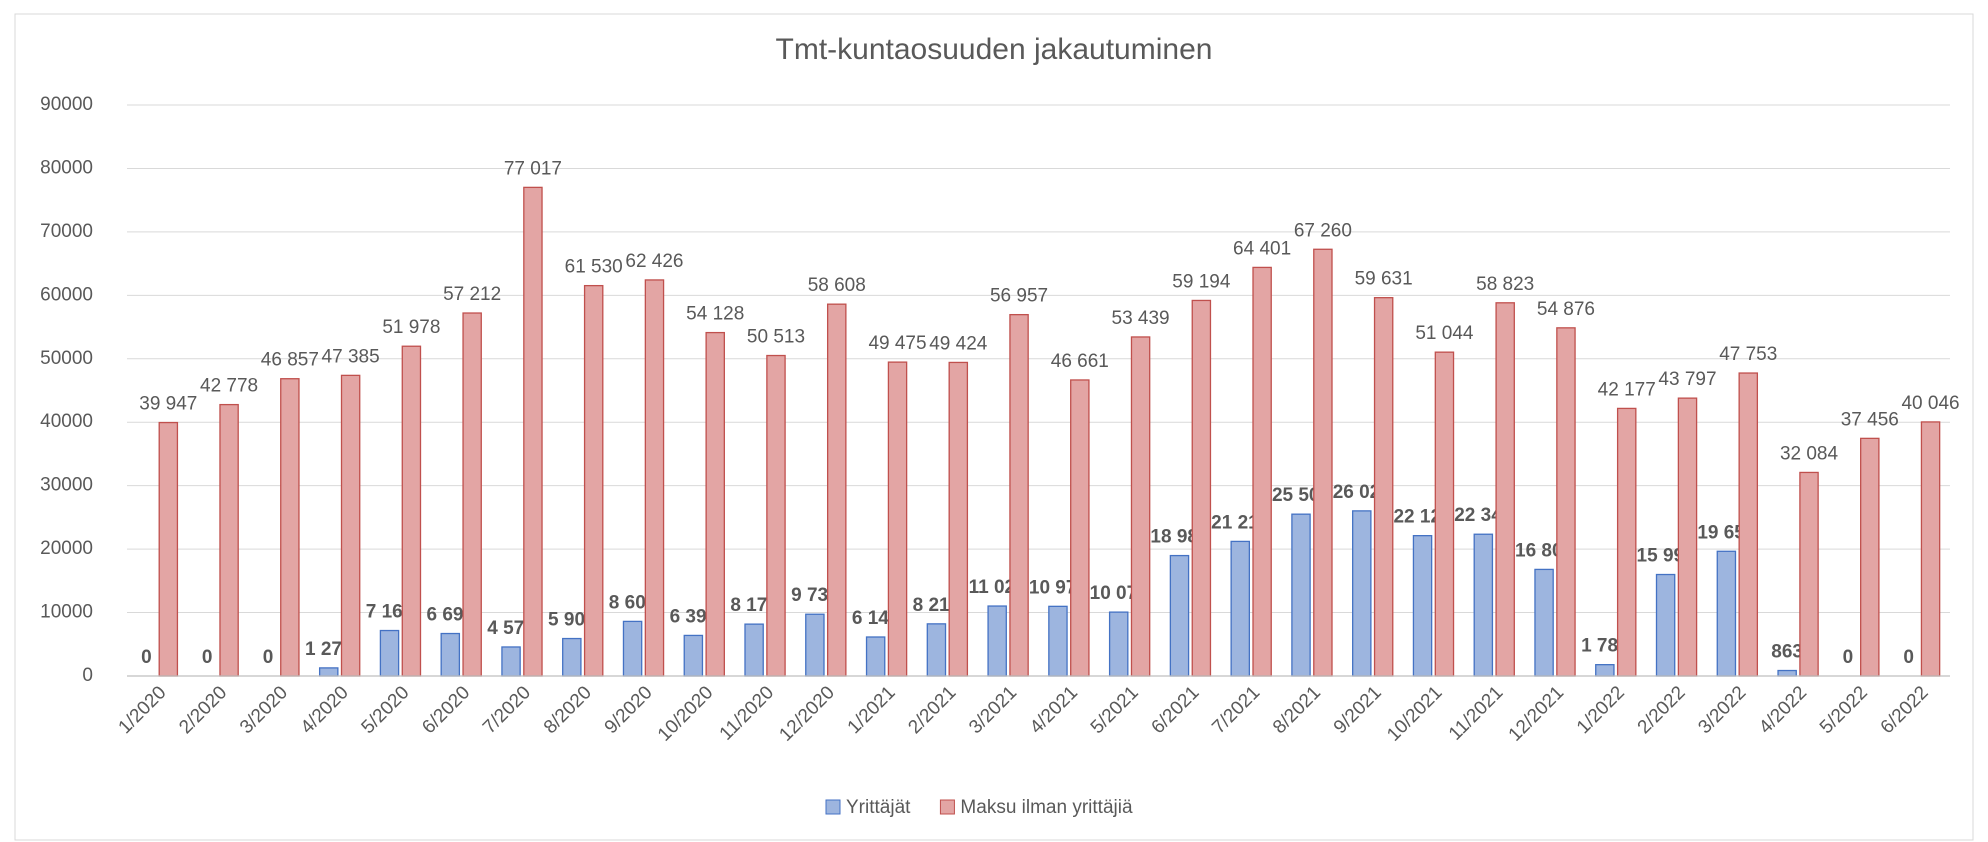  I want to click on y-tick-label: 20000, so click(66, 548).